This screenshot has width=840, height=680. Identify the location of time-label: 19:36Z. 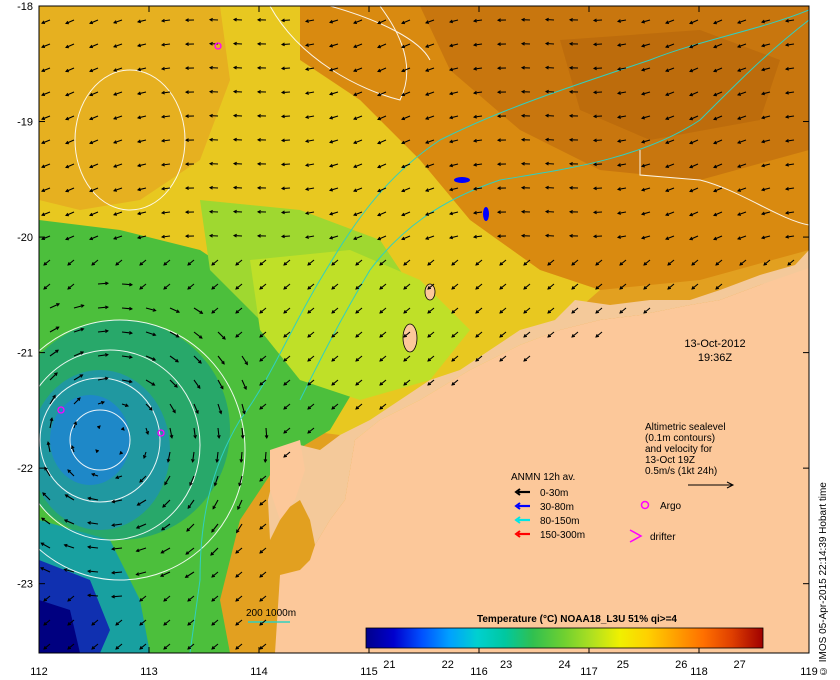
(715, 358).